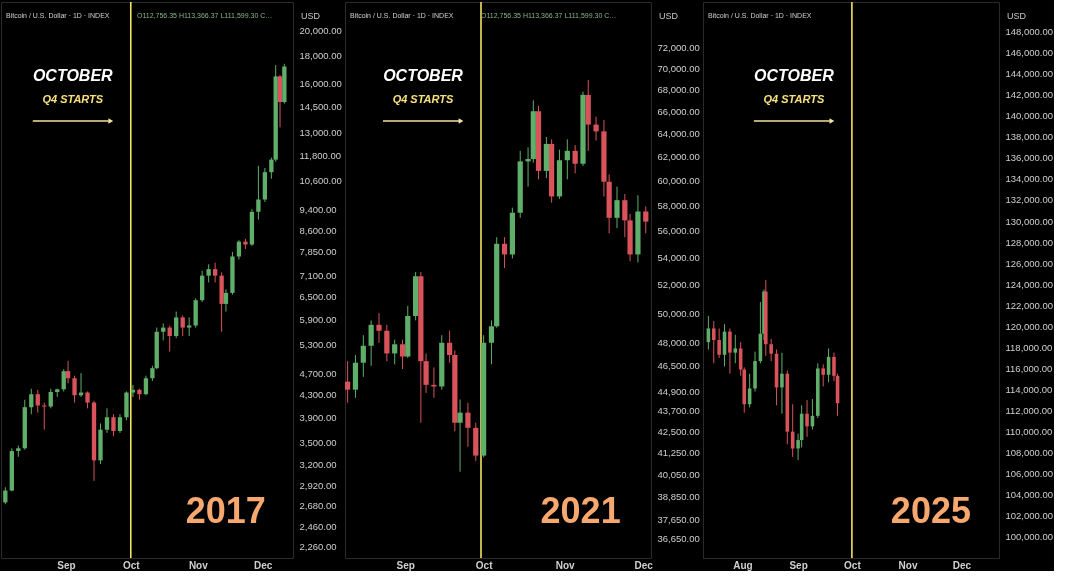 The height and width of the screenshot is (585, 1091). Describe the element at coordinates (1029, 74) in the screenshot. I see `y-tick-label: 144,000.00` at that location.